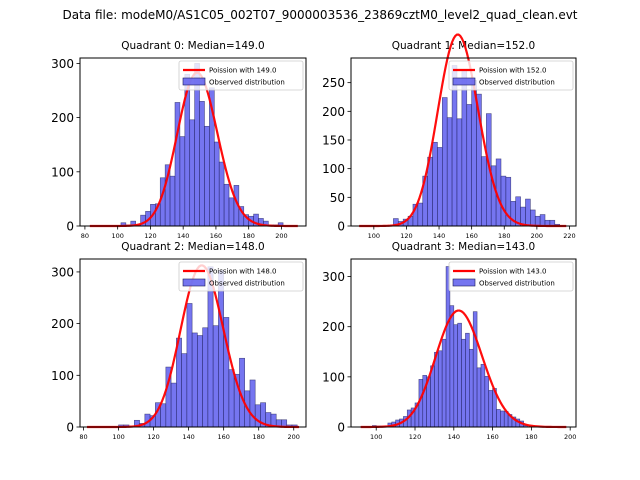 This screenshot has width=640, height=480. I want to click on y-tick-label: 50, so click(337, 198).